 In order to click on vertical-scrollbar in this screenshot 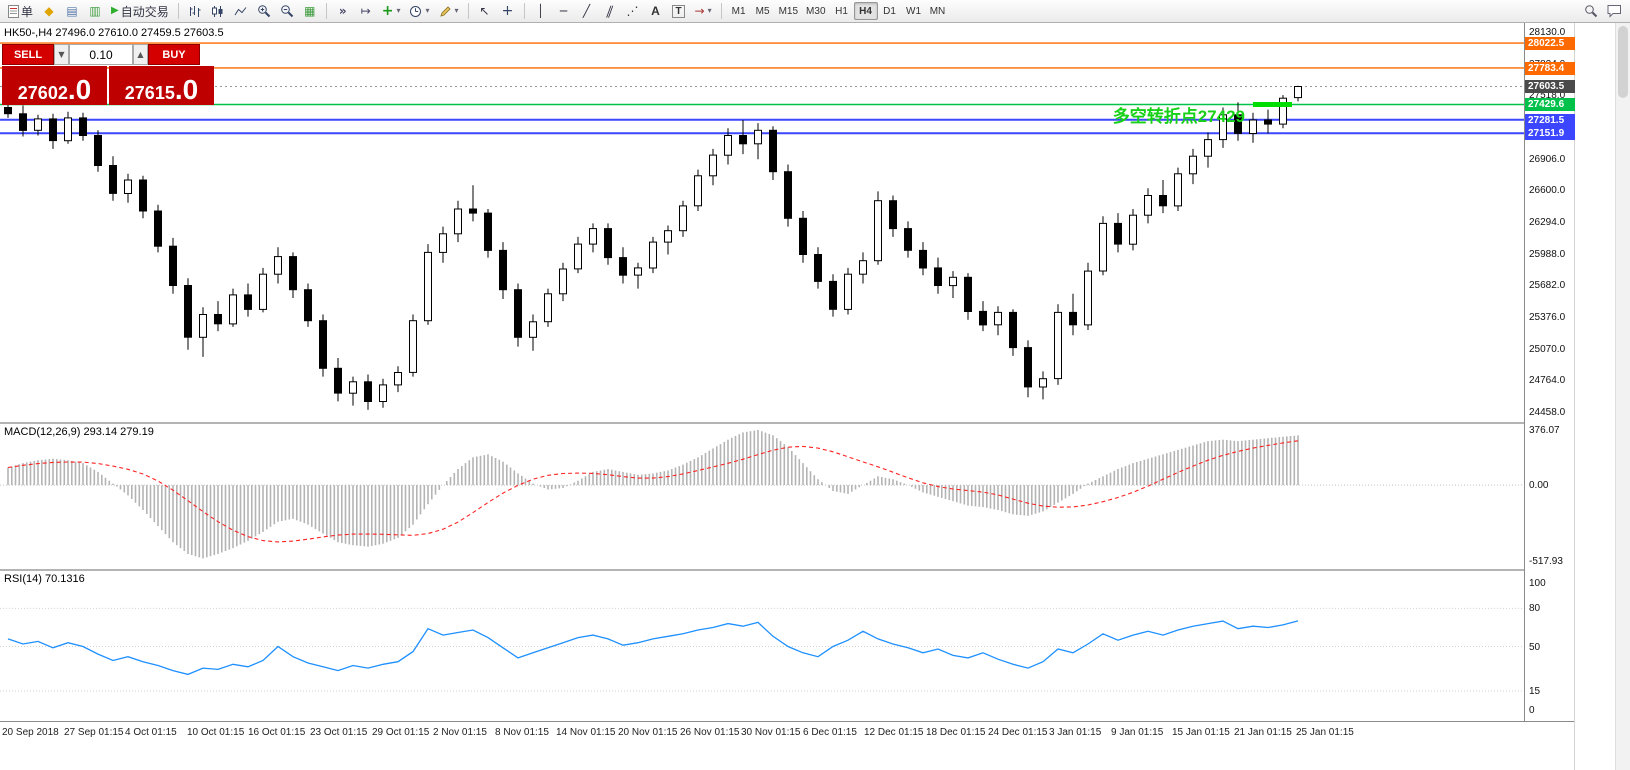, I will do `click(1622, 396)`.